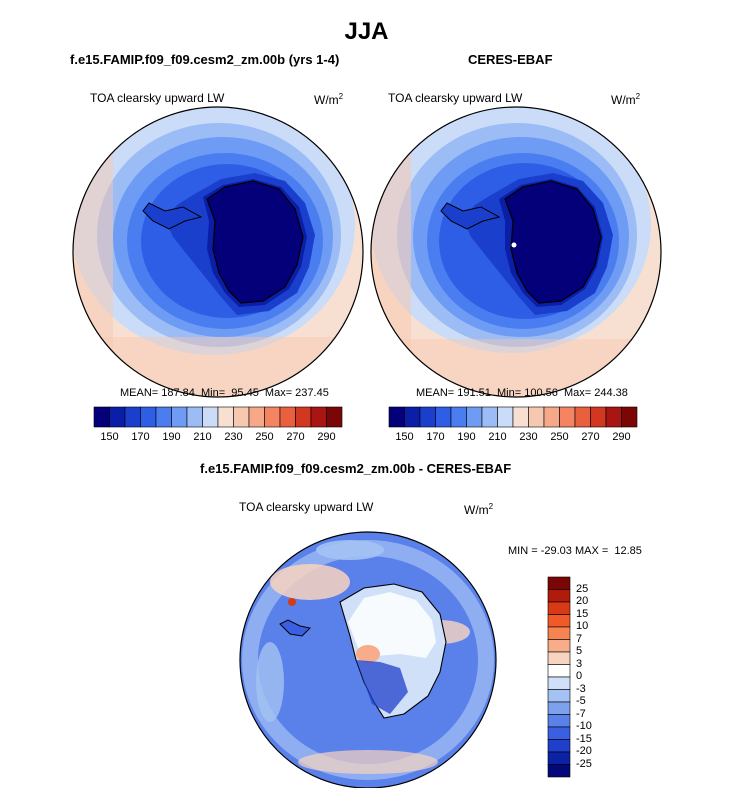 This screenshot has height=788, width=733. Describe the element at coordinates (582, 613) in the screenshot. I see `panel3-colorbar-tick-label: 15` at that location.